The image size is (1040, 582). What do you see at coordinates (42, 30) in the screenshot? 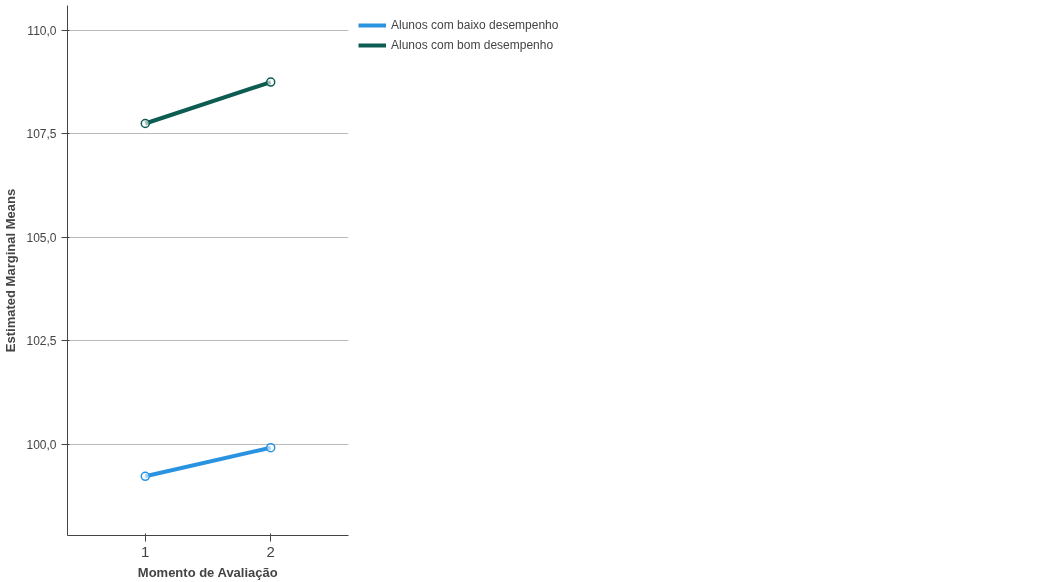
I see `y-tick-label: 110,0` at bounding box center [42, 30].